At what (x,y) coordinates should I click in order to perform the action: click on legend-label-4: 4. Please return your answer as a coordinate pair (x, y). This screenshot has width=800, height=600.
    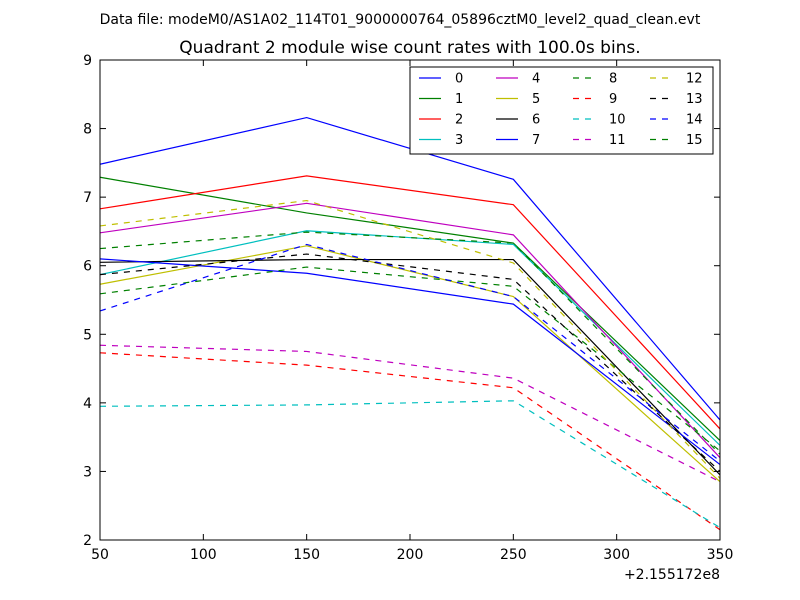
    Looking at the image, I should click on (536, 79).